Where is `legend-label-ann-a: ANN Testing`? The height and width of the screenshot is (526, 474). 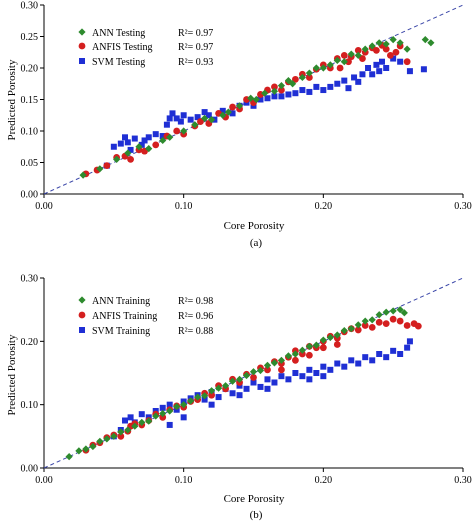
legend-label-ann-a: ANN Testing is located at coordinates (118, 33).